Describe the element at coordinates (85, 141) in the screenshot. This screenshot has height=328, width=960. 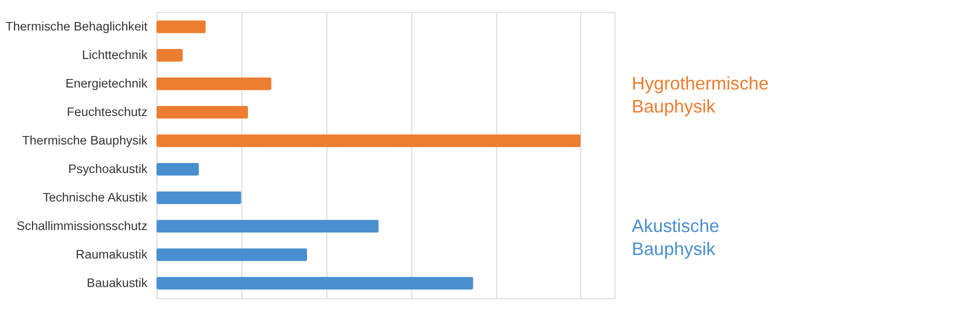
I see `y-tick-label: Thermische Bauphysik` at that location.